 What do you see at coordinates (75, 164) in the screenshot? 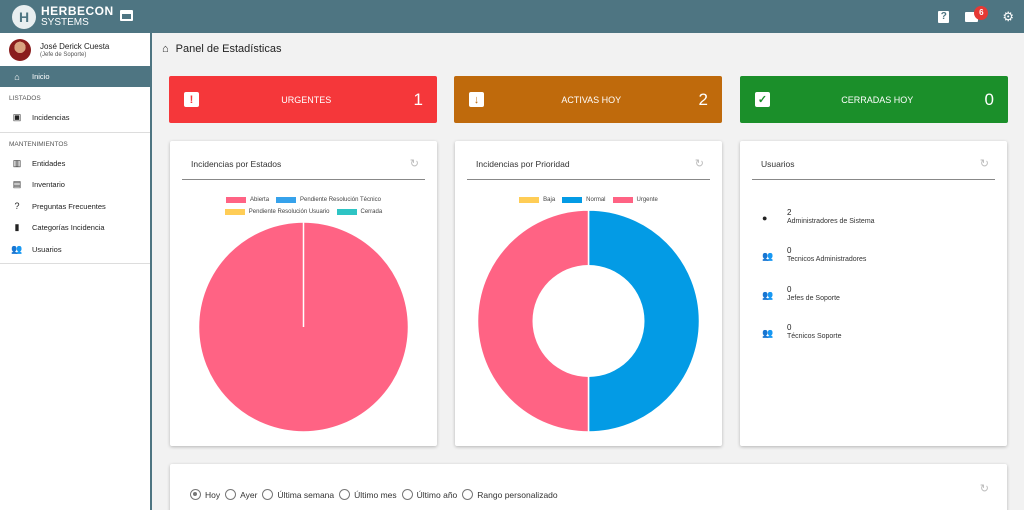
I see `sidebar-item-entidades: ▥ Entidades` at bounding box center [75, 164].